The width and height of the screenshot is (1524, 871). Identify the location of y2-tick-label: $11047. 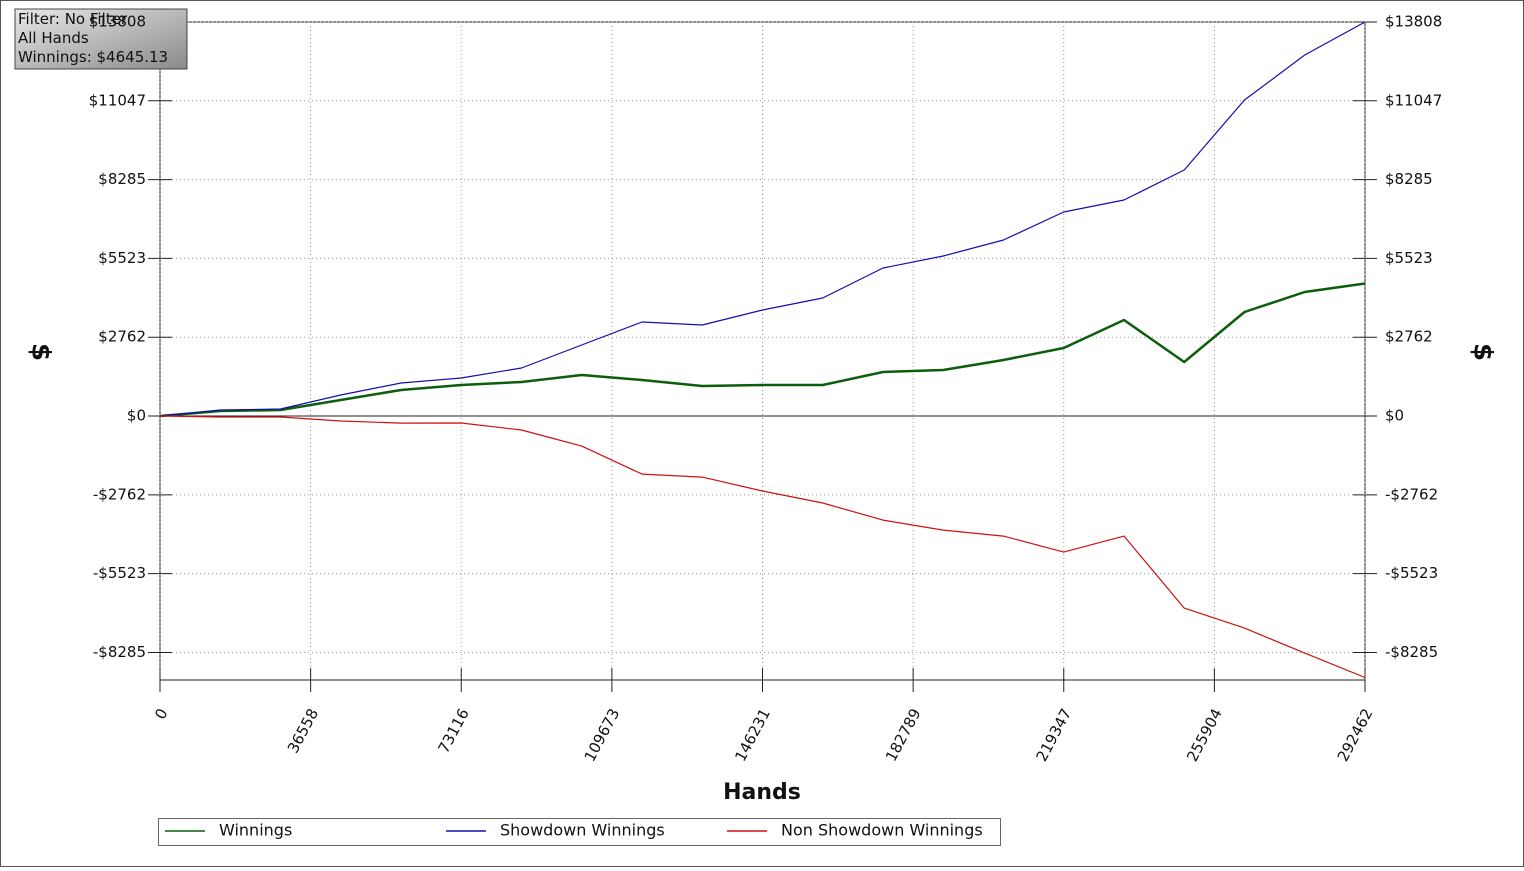
(1413, 100).